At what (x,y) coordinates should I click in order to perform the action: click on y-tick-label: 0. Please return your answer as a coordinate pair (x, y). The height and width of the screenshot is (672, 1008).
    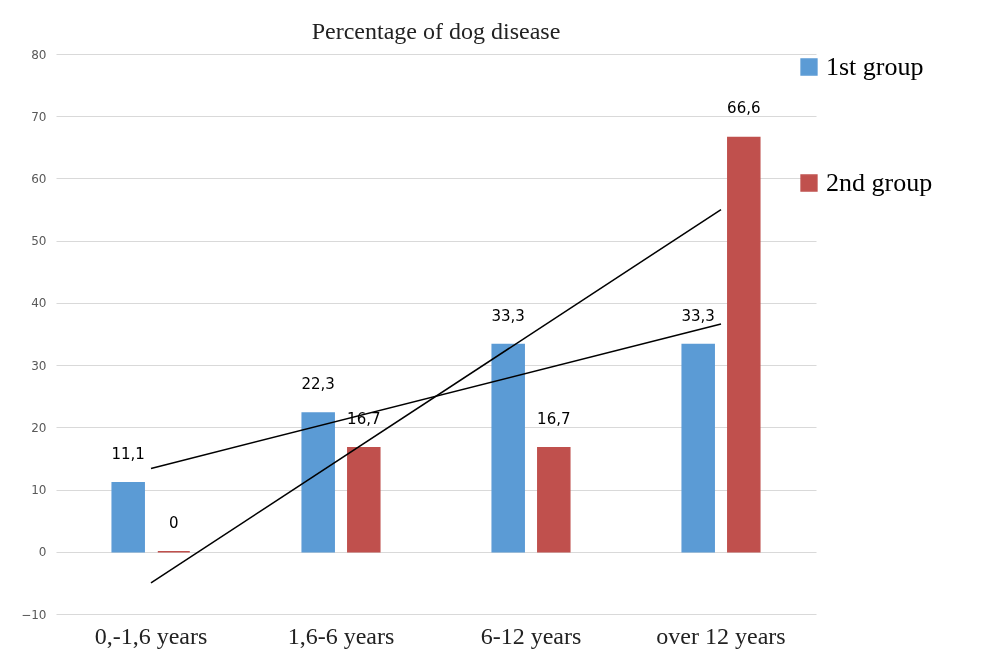
    Looking at the image, I should click on (42, 552).